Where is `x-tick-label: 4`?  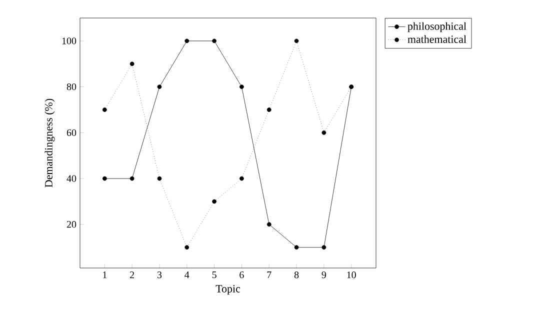 x-tick-label: 4 is located at coordinates (187, 275).